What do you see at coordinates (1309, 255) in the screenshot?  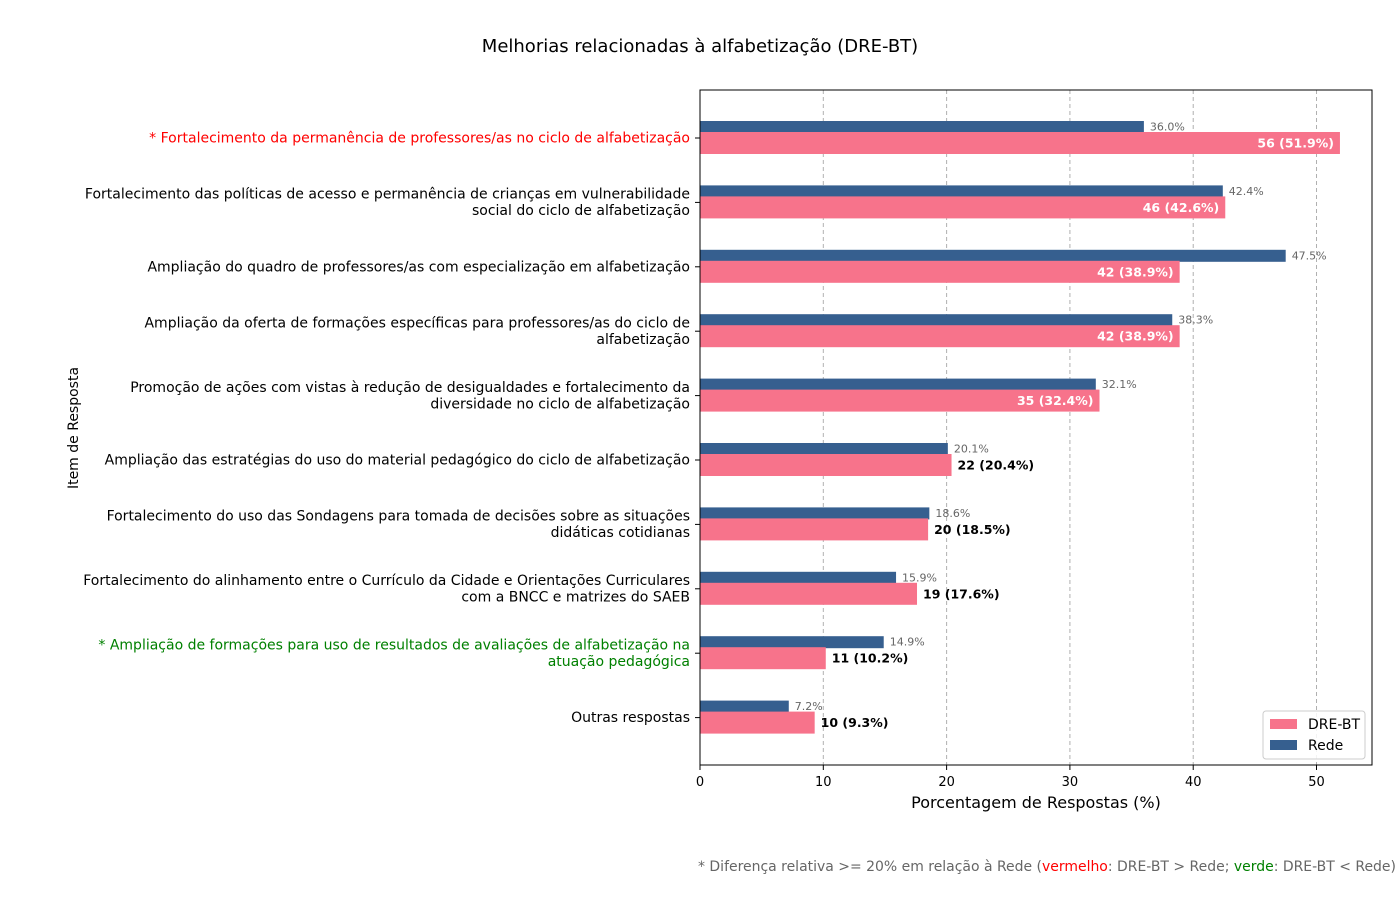 I see `rede-value-label: 47.5%` at bounding box center [1309, 255].